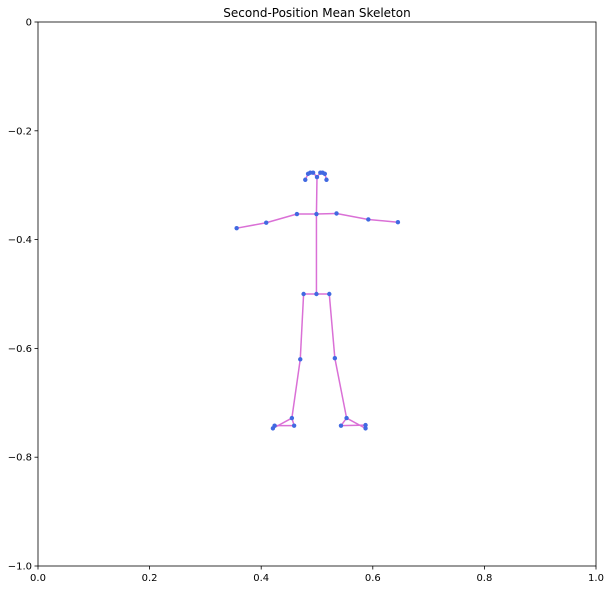 This screenshot has height=590, width=611. I want to click on y-tick-label: −0.4, so click(20, 240).